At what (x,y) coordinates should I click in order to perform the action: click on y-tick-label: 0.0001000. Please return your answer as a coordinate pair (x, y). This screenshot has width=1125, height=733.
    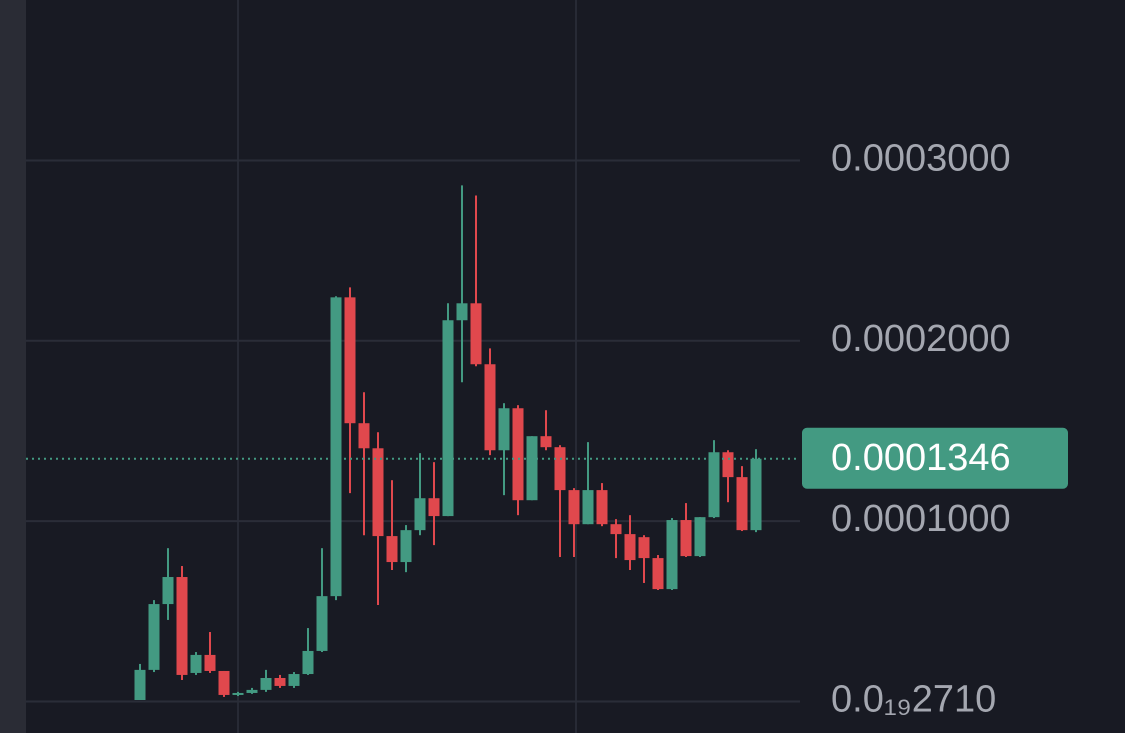
    Looking at the image, I should click on (921, 519).